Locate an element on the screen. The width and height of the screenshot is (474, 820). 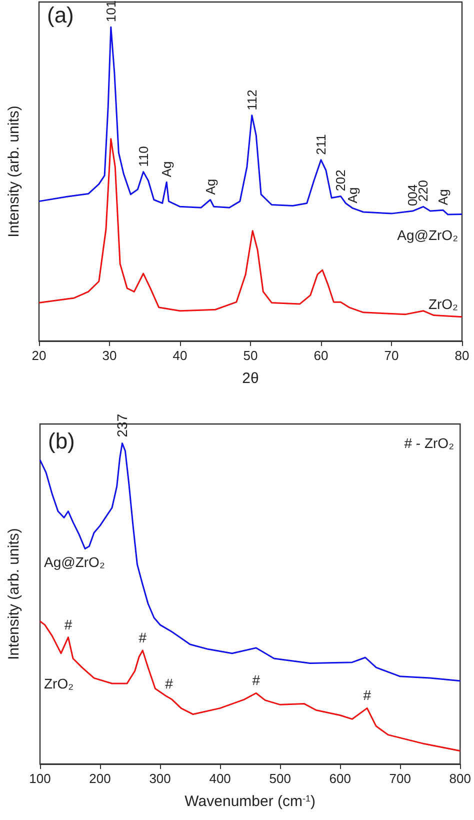
x-tick-label: 80 is located at coordinates (462, 355).